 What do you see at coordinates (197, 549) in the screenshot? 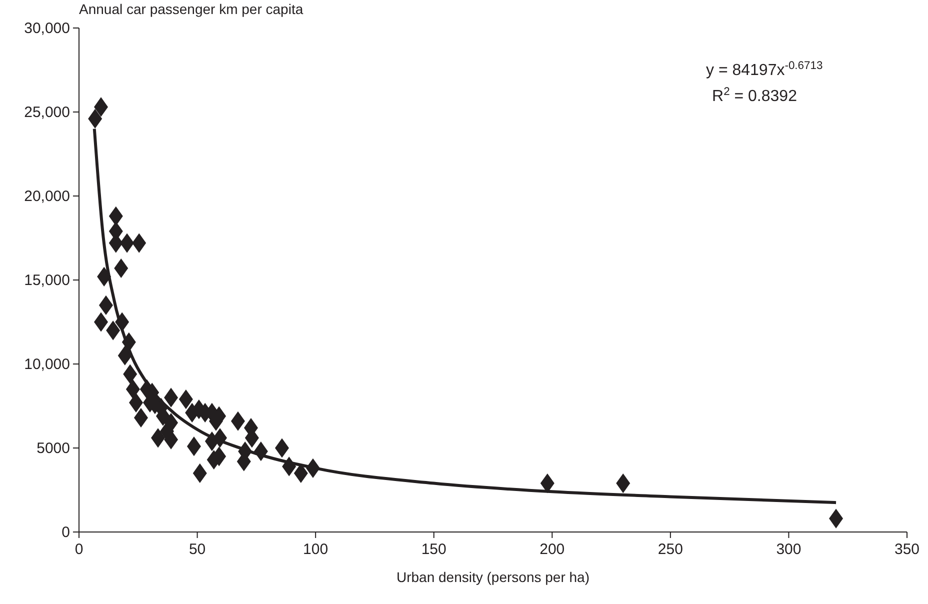
I see `x-tick-label: 50` at bounding box center [197, 549].